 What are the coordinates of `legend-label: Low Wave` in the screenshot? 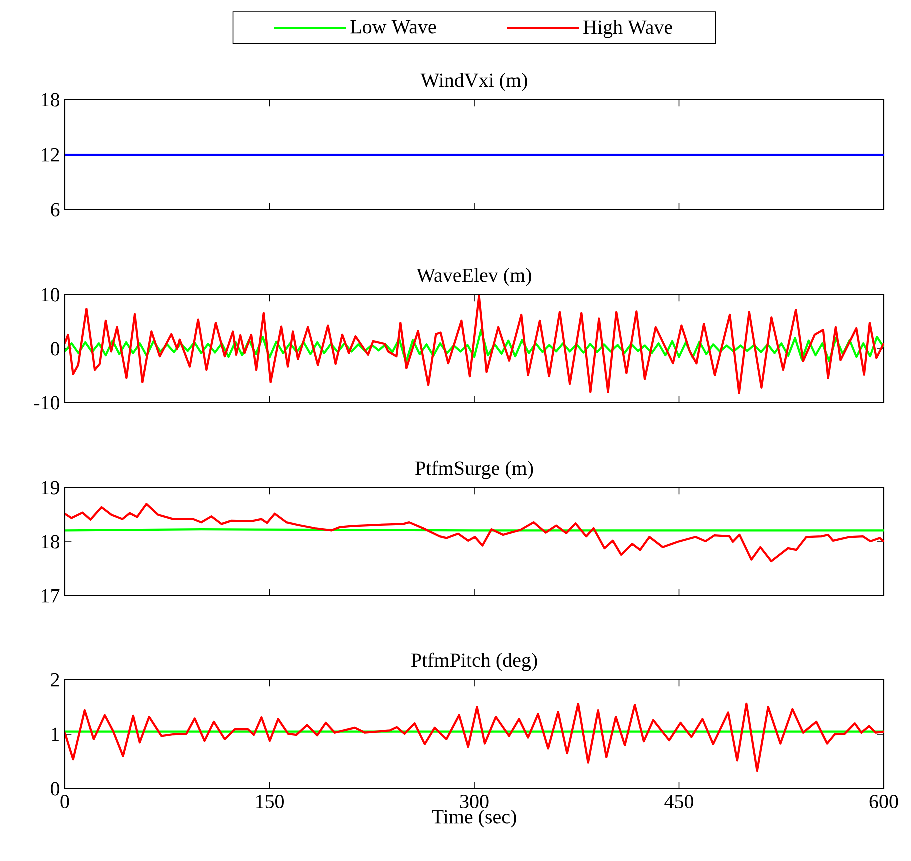 It's located at (393, 27).